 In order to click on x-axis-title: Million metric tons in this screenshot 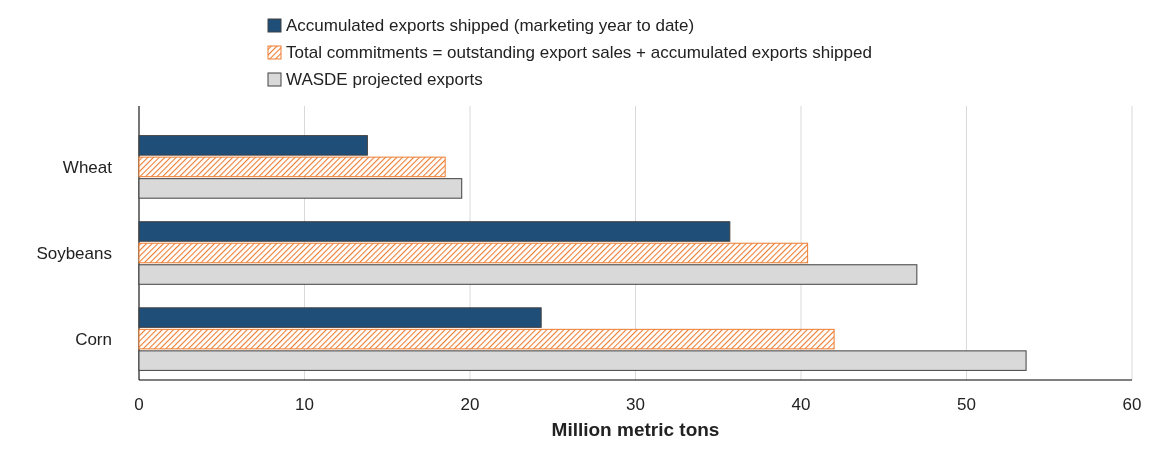, I will do `click(635, 429)`.